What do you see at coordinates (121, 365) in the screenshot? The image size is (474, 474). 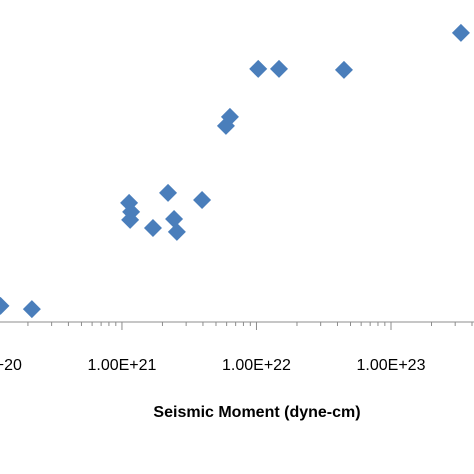 I see `x-tick-label: 1.00E+21` at bounding box center [121, 365].